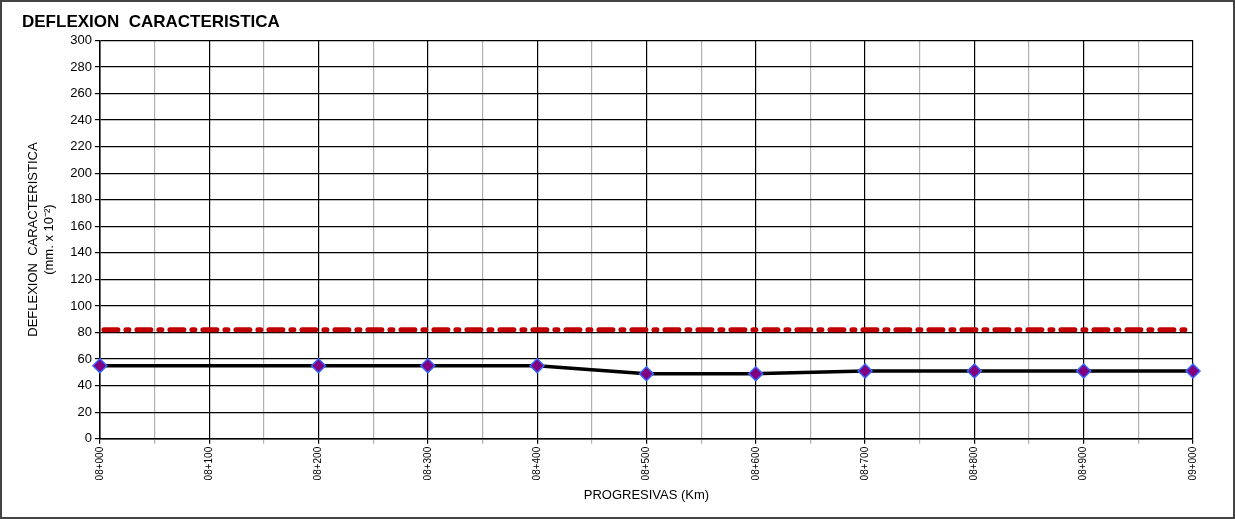  I want to click on y-tick-label: 260, so click(81, 93).